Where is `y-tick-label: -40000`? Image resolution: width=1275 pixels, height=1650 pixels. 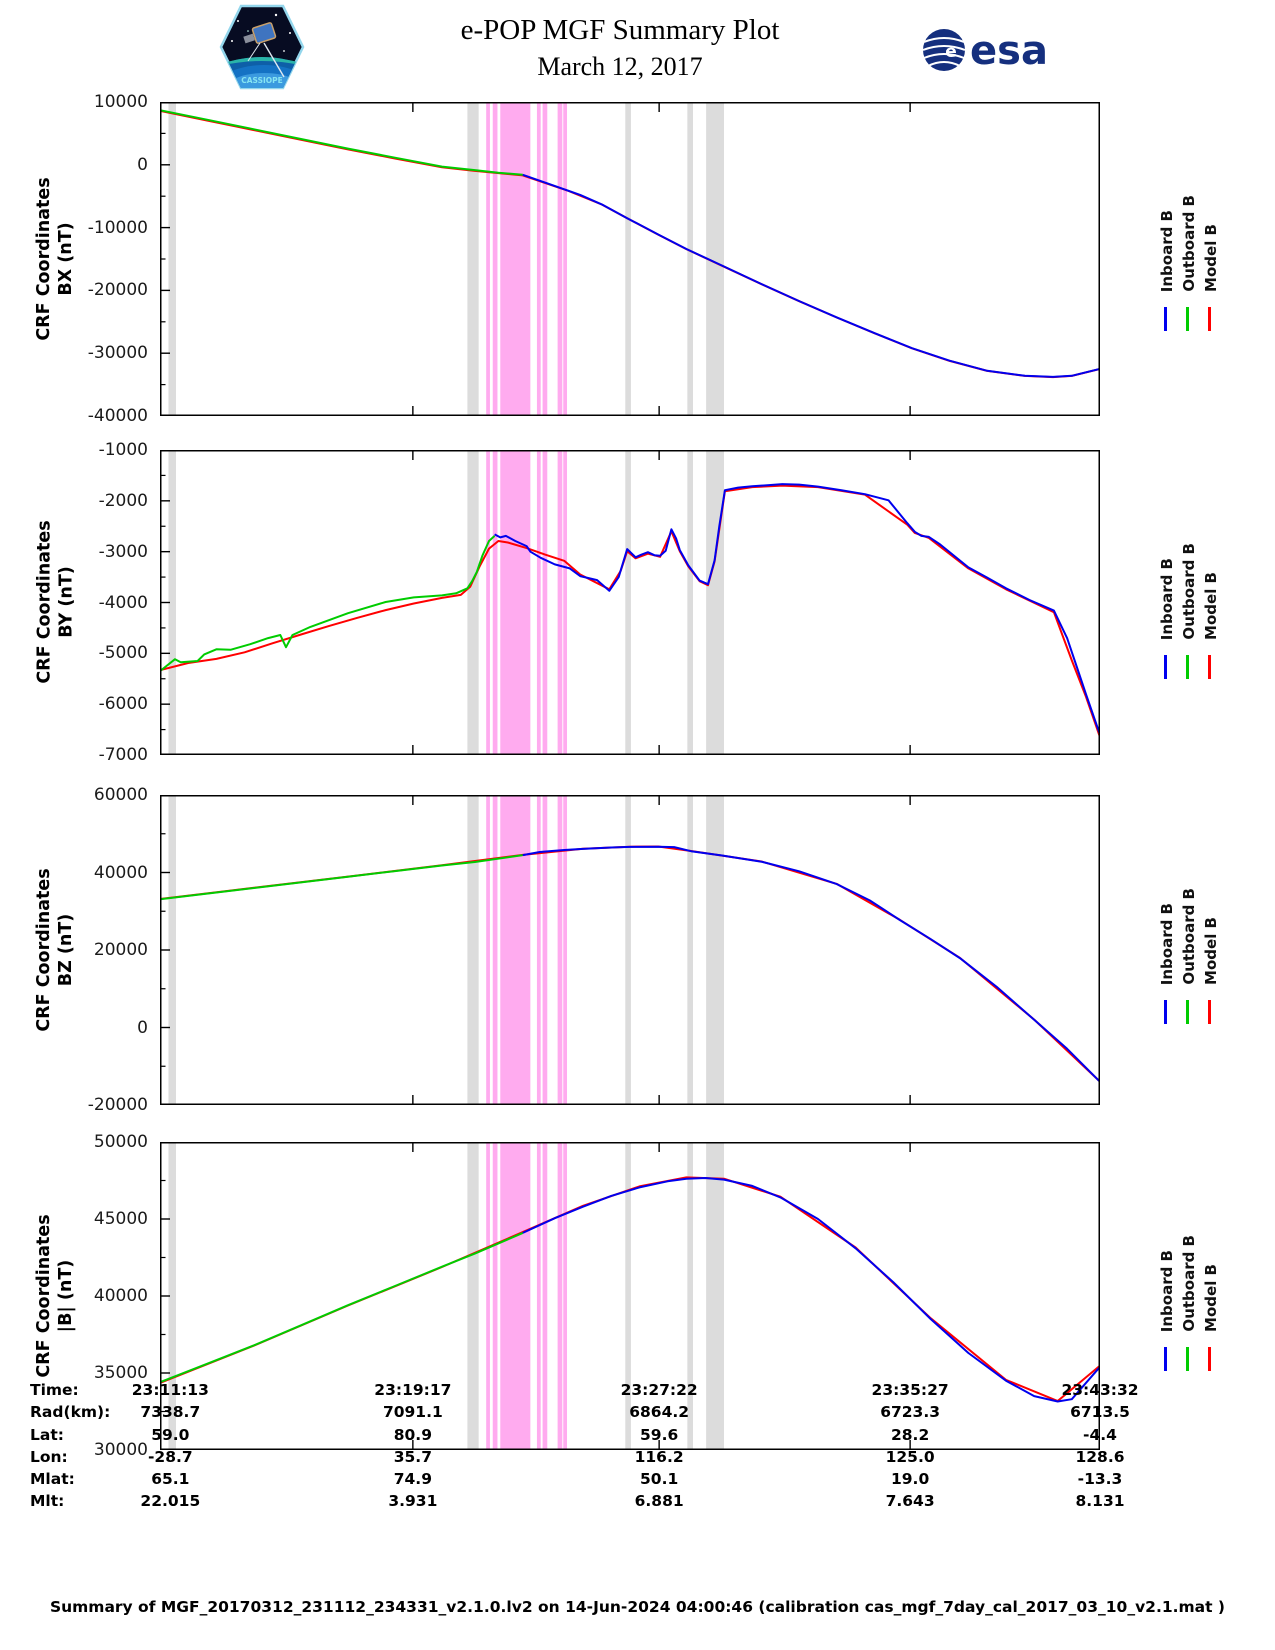
y-tick-label: -40000 is located at coordinates (117, 416).